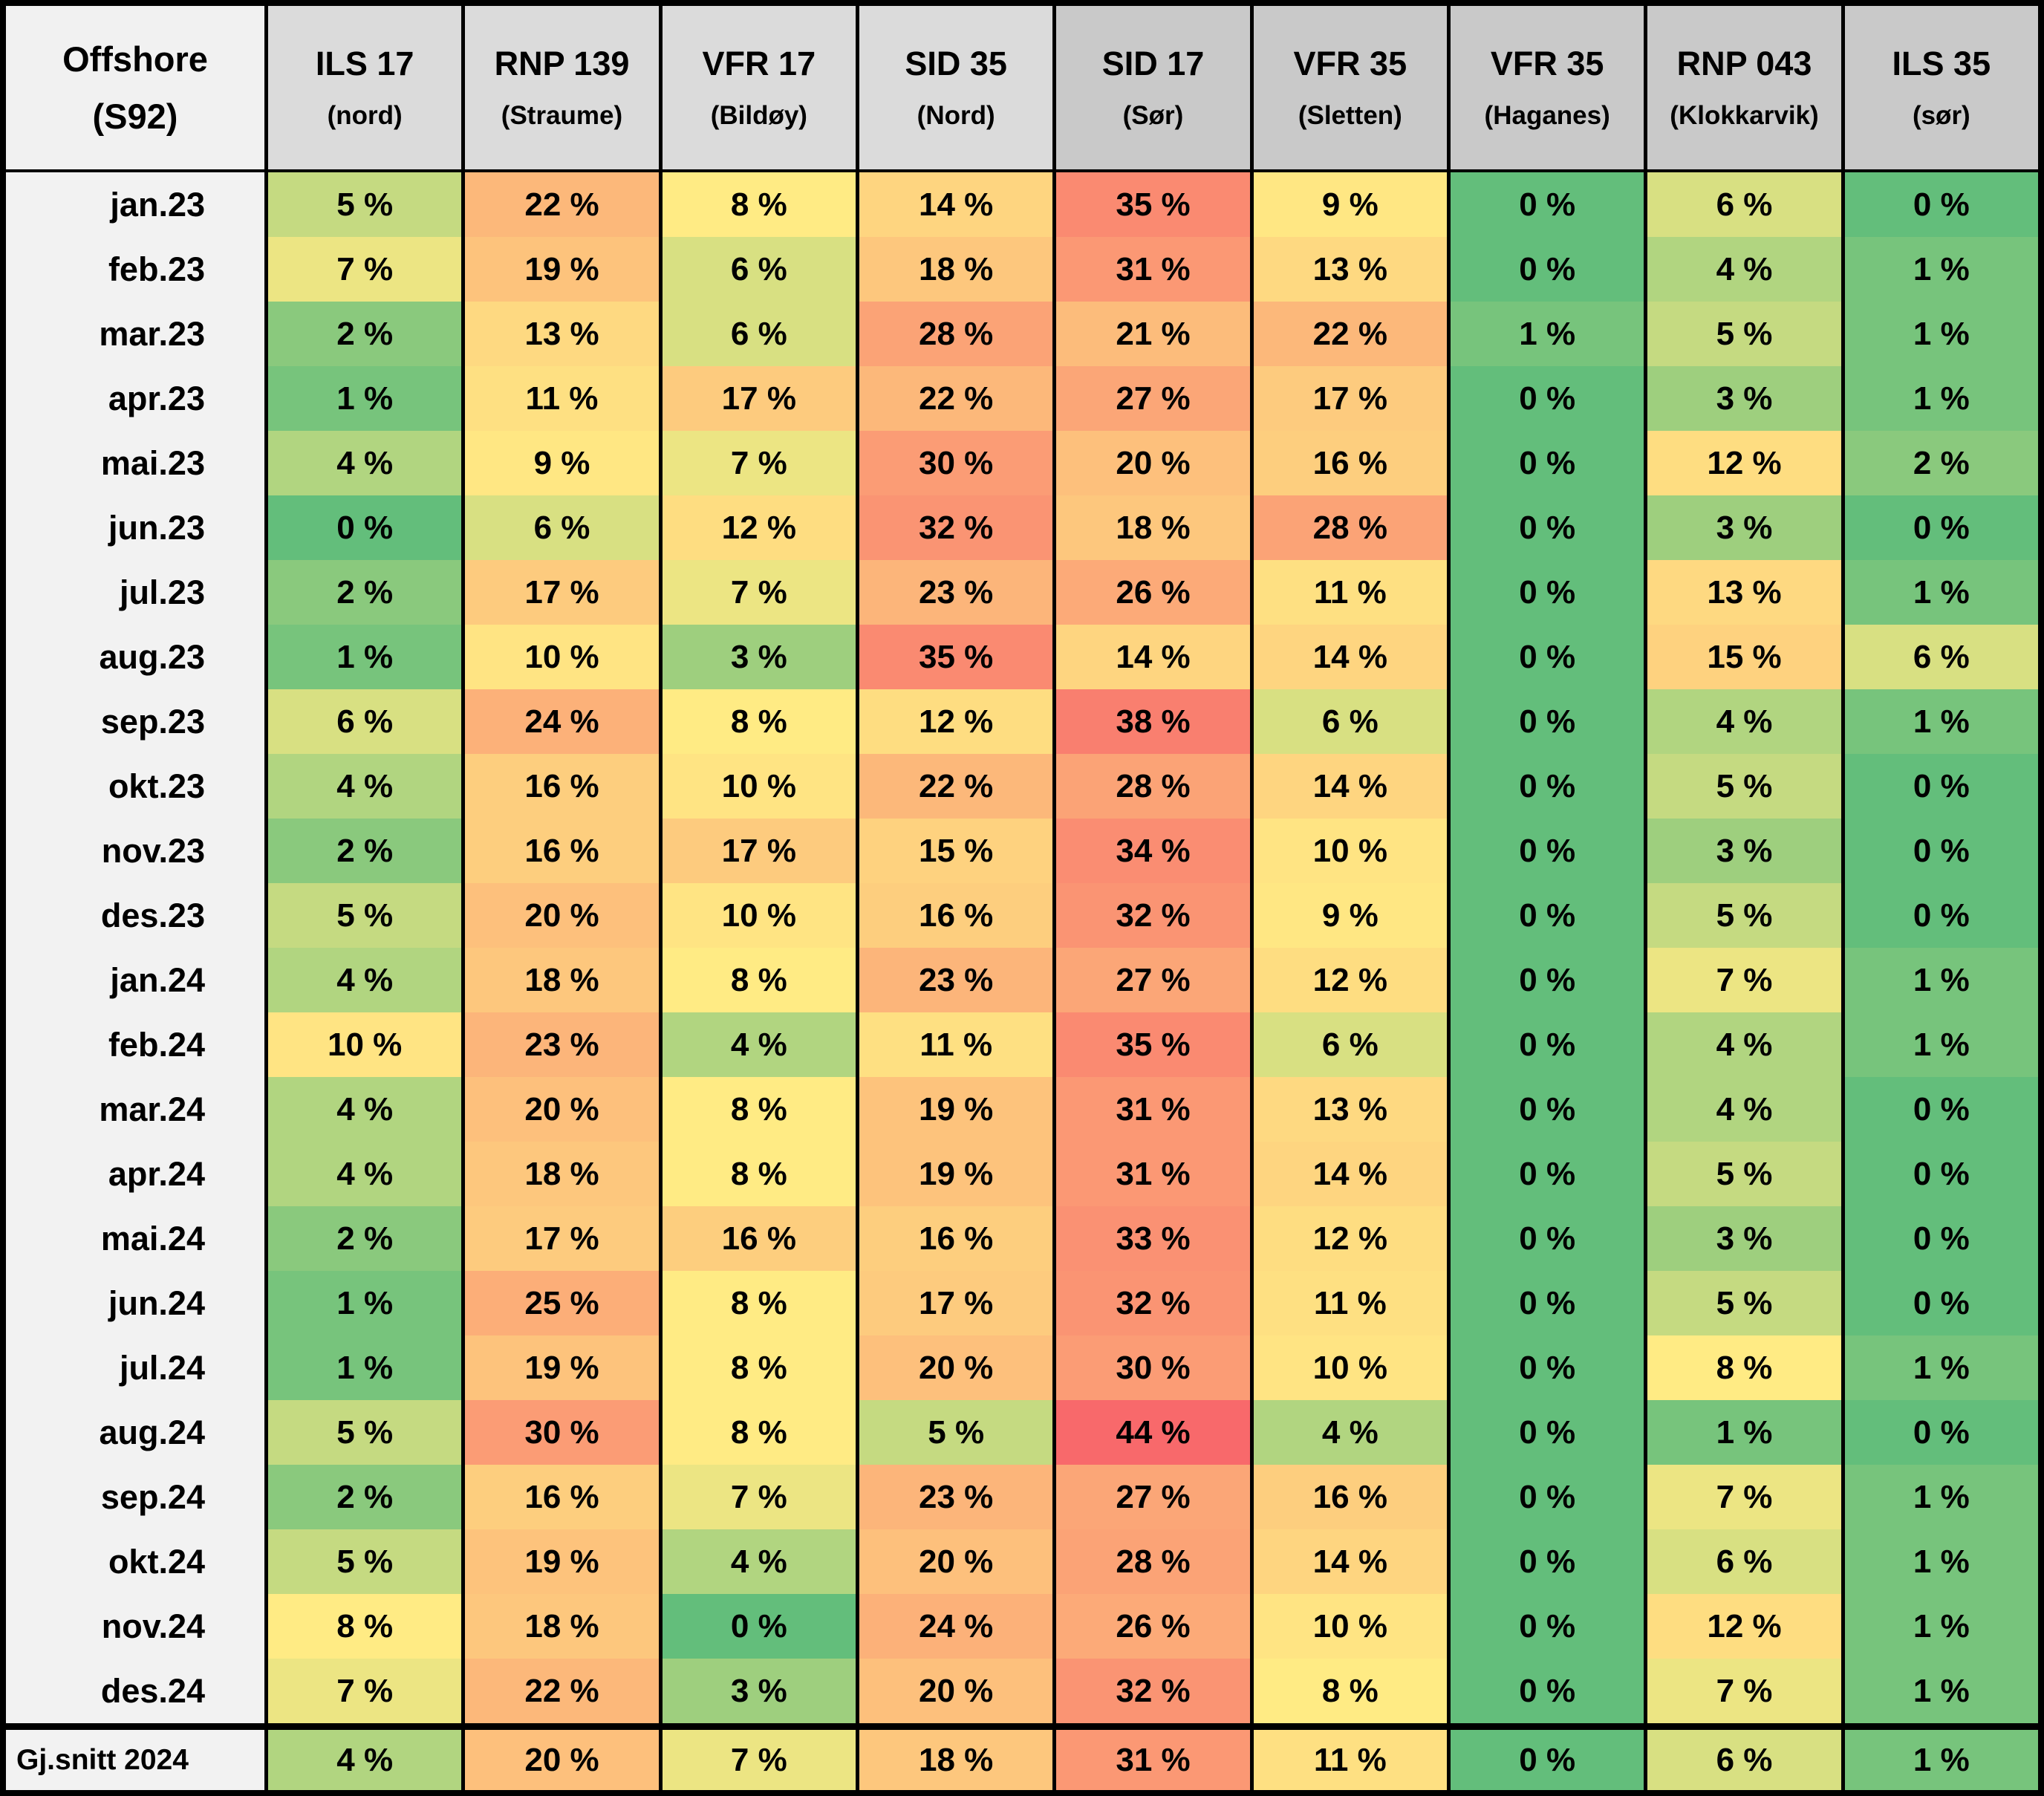 Image resolution: width=2044 pixels, height=1796 pixels. What do you see at coordinates (1545, 1756) in the screenshot?
I see `average-value-cell: 0 %` at bounding box center [1545, 1756].